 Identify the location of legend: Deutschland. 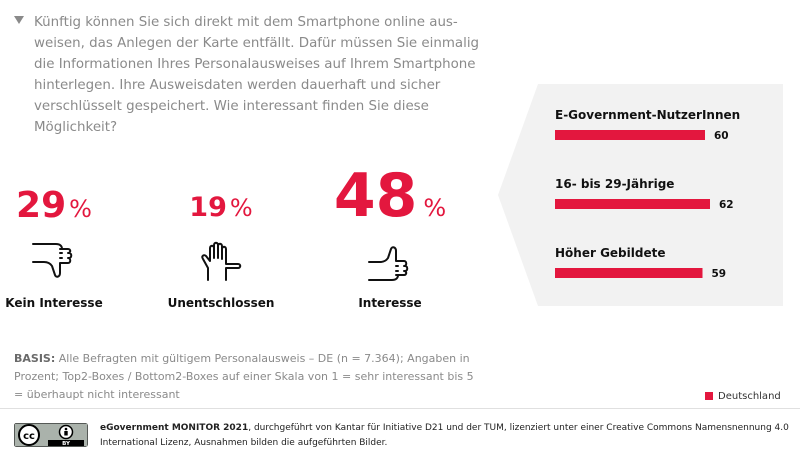
(743, 396).